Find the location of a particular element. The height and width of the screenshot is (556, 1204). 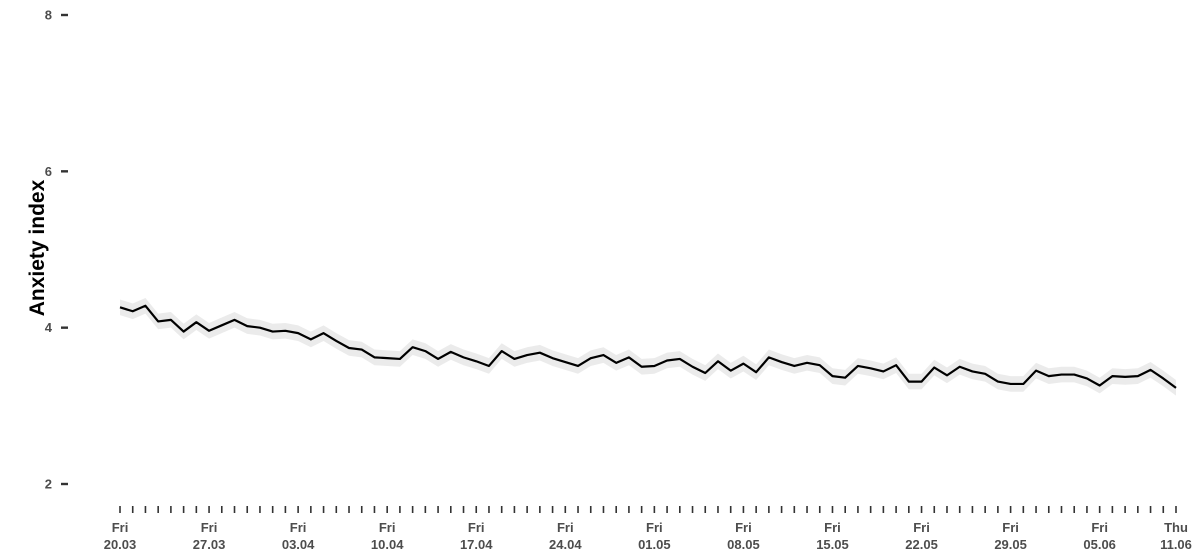

x-tick-date-label: 24.04 is located at coordinates (565, 544).